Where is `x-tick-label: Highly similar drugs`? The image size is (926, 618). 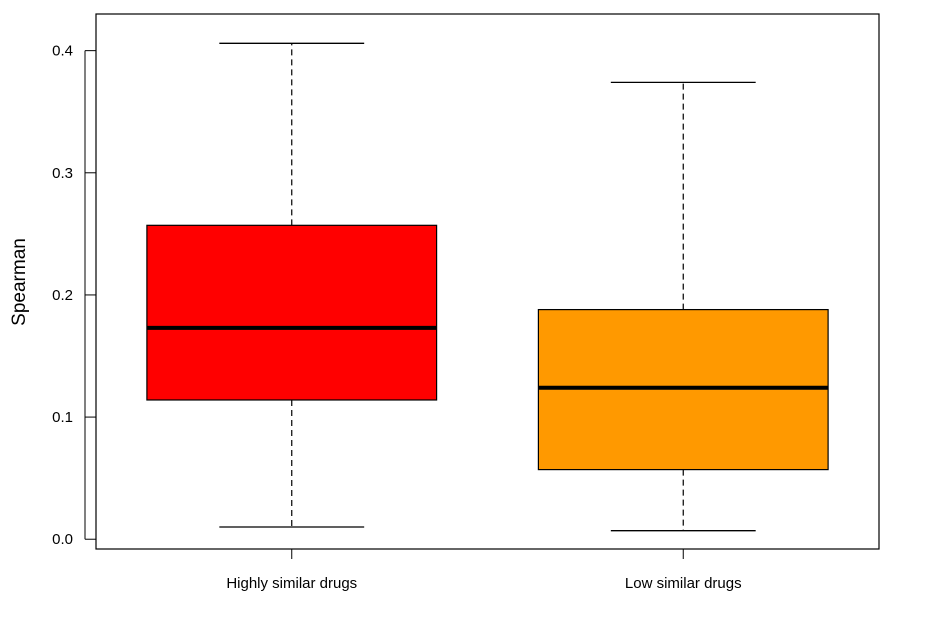
x-tick-label: Highly similar drugs is located at coordinates (291, 583).